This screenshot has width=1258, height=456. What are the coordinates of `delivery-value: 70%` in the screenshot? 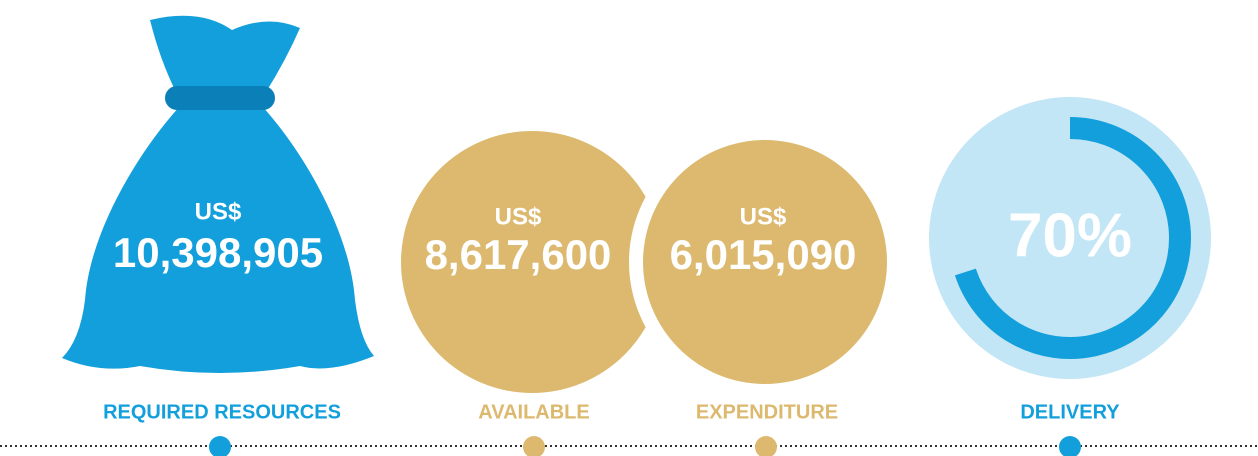 It's located at (1070, 235).